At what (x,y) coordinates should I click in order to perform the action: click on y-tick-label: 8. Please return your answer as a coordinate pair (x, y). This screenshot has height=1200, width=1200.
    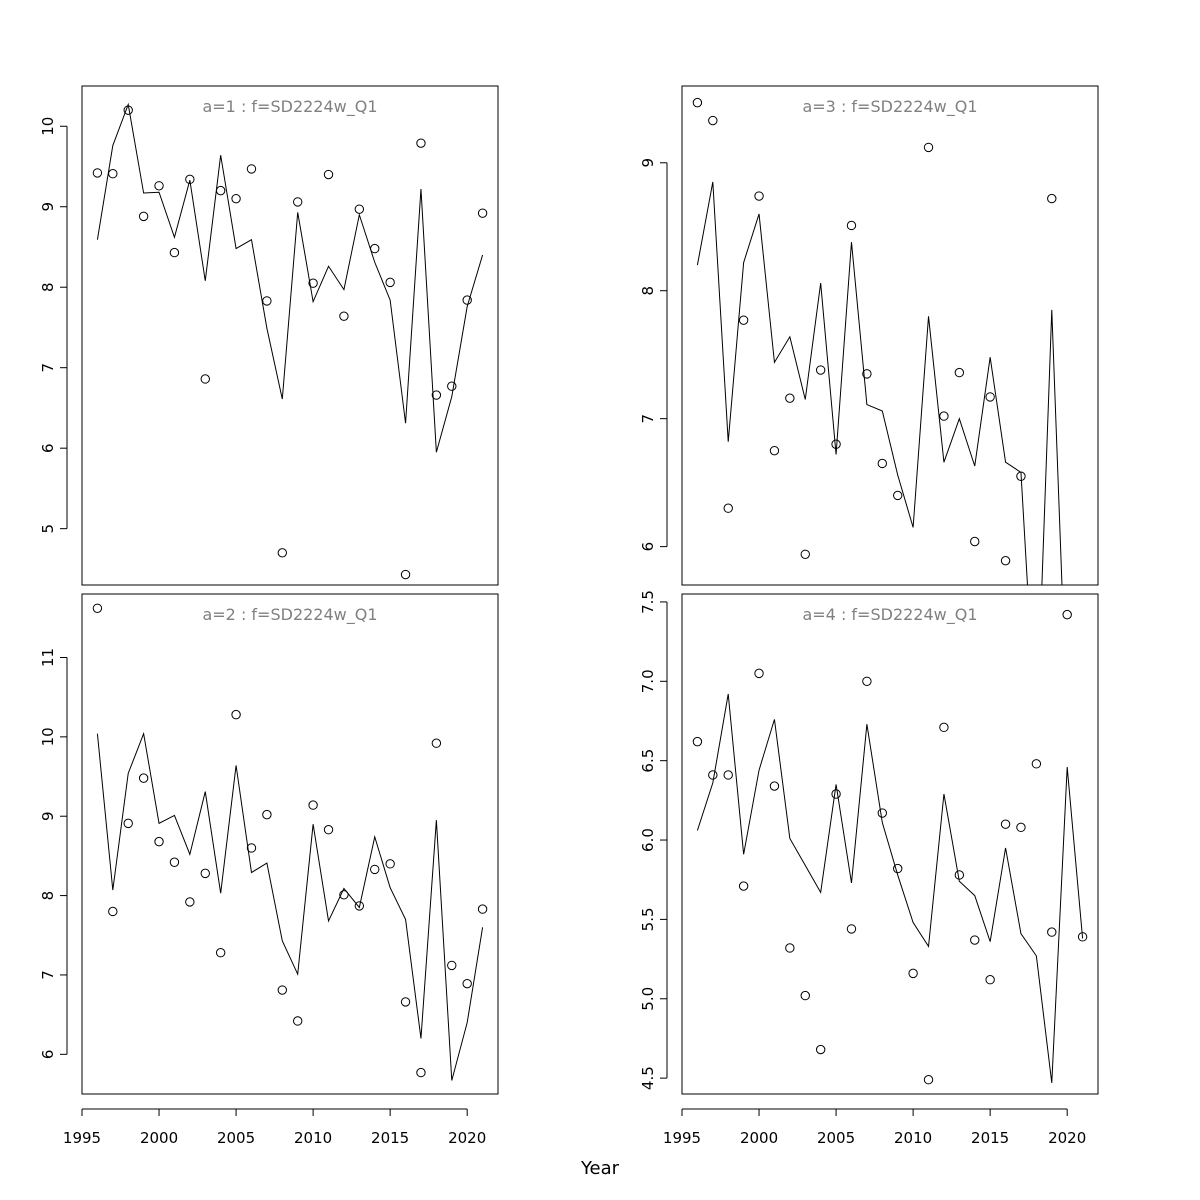
    Looking at the image, I should click on (48, 287).